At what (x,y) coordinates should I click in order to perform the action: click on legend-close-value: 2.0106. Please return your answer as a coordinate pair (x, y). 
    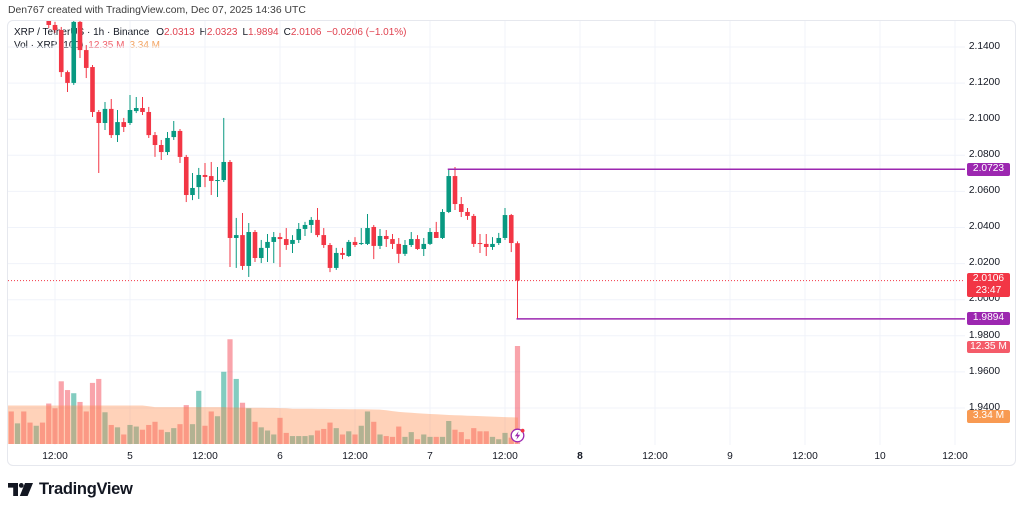
    Looking at the image, I should click on (306, 32).